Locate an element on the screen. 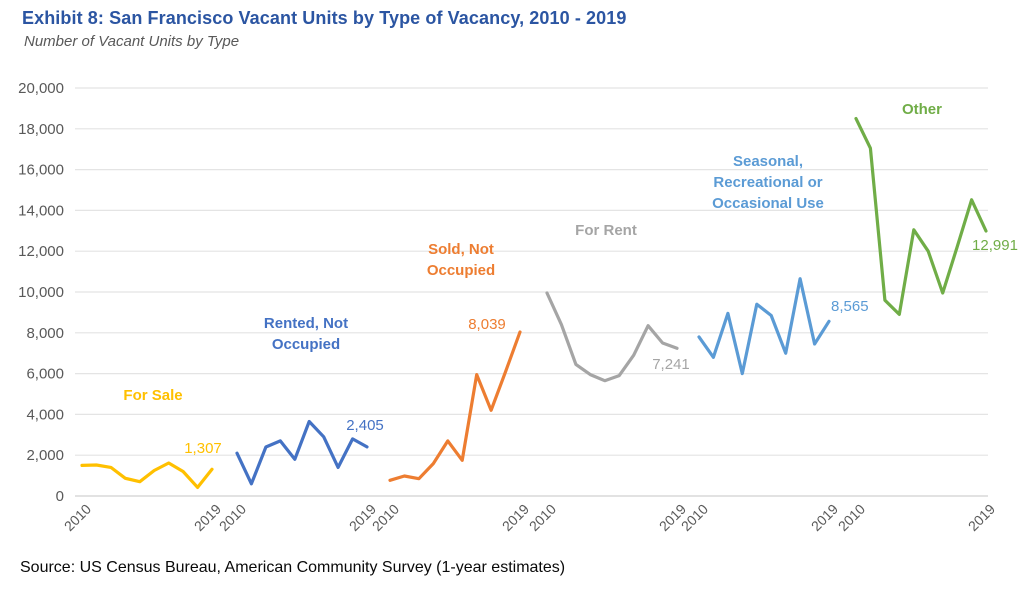 This screenshot has width=1024, height=602. y-axis-tick-label: 18,000 is located at coordinates (41, 129).